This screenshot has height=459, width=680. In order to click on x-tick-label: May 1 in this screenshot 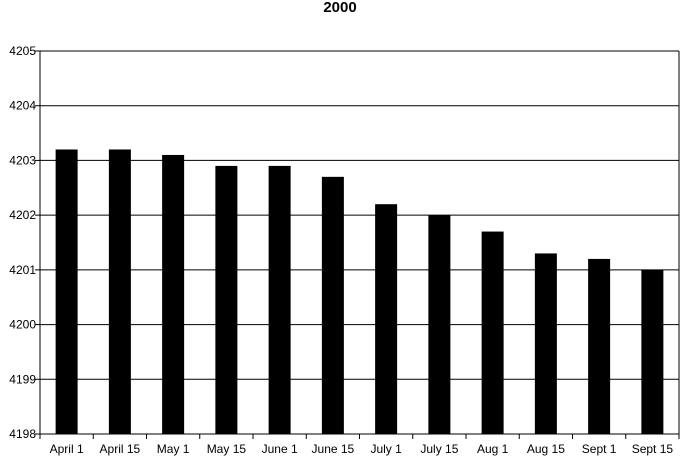, I will do `click(173, 449)`.